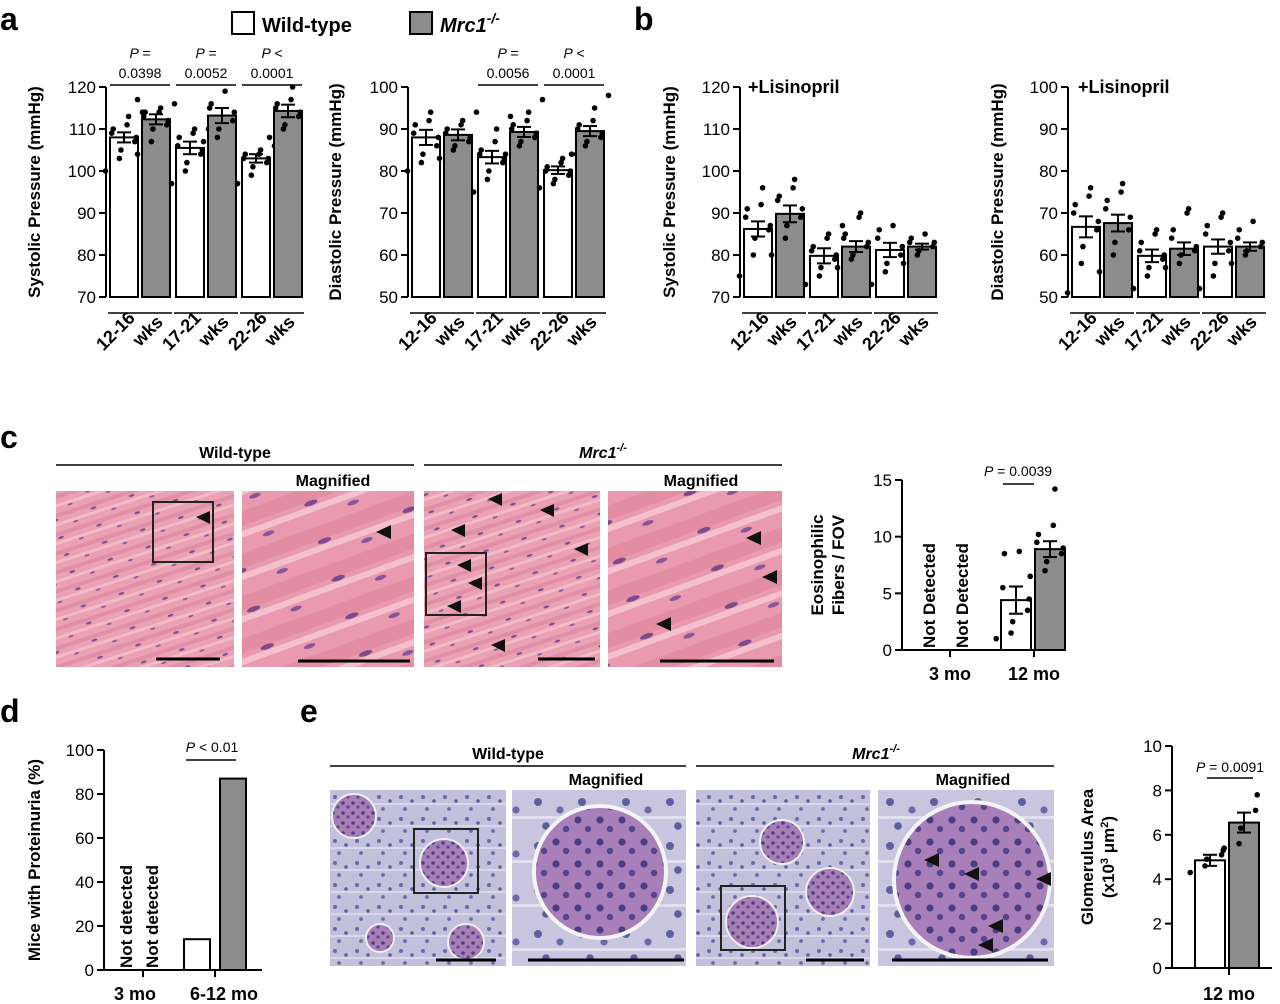 The width and height of the screenshot is (1280, 1004). I want to click on y-tick-label: 70, so click(720, 297).